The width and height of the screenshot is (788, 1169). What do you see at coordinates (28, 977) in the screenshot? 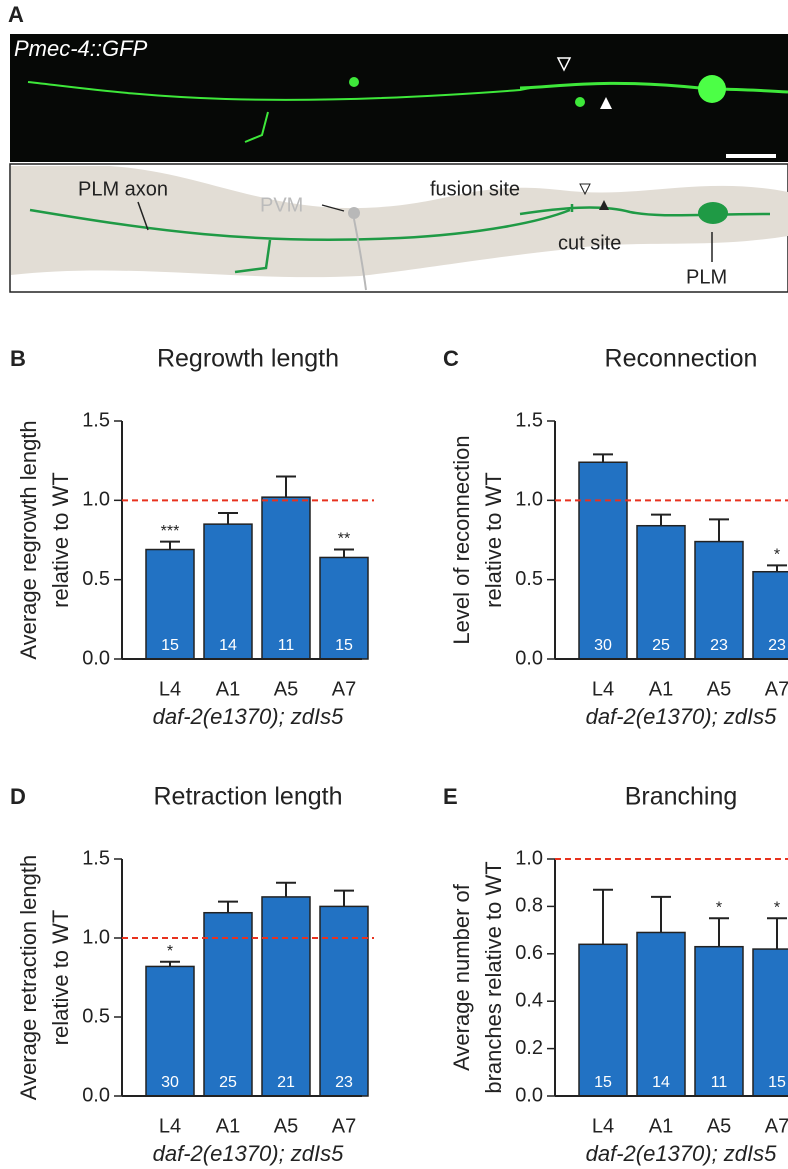
I see `y-axis-label: Average retraction length` at bounding box center [28, 977].